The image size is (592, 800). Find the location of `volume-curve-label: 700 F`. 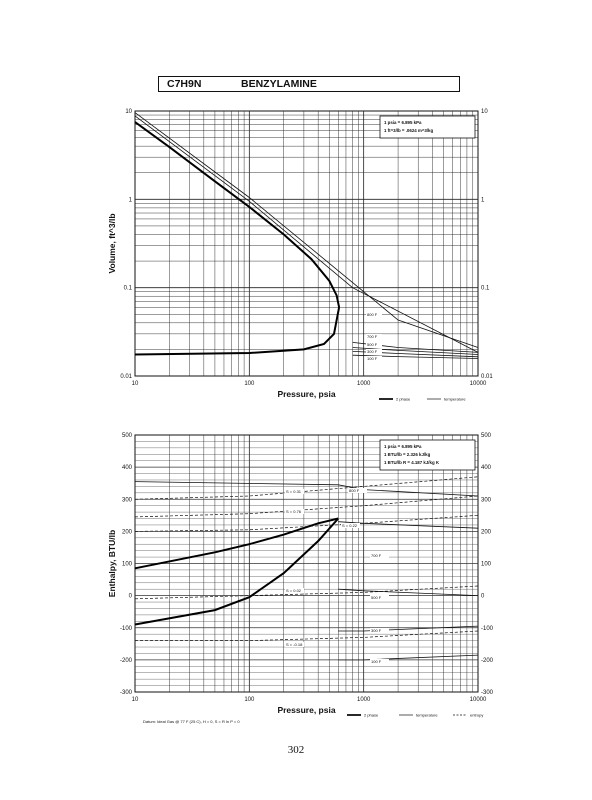

volume-curve-label: 700 F is located at coordinates (372, 336).